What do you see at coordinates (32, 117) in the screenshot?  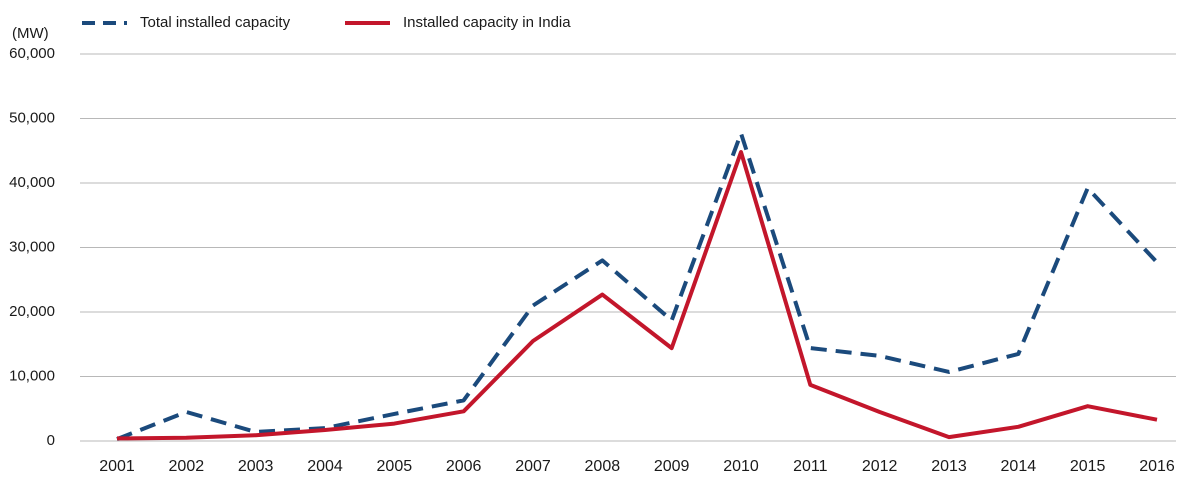 I see `y-tick-label: 50,000` at bounding box center [32, 117].